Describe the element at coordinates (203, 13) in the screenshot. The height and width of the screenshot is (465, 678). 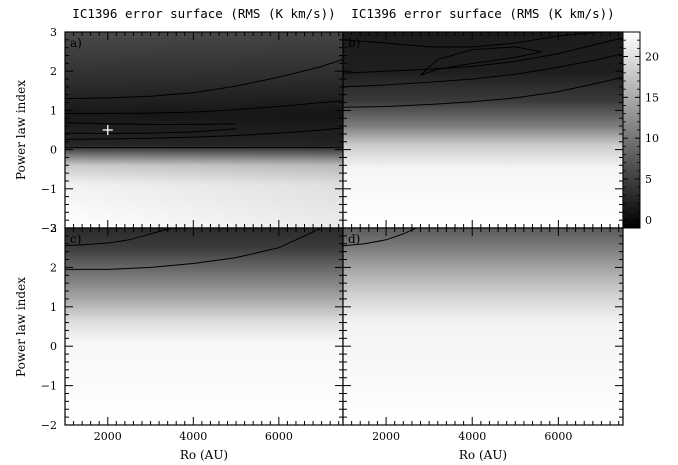
I see `title-left: IC1396 error surface (RMS (K km/s))` at that location.